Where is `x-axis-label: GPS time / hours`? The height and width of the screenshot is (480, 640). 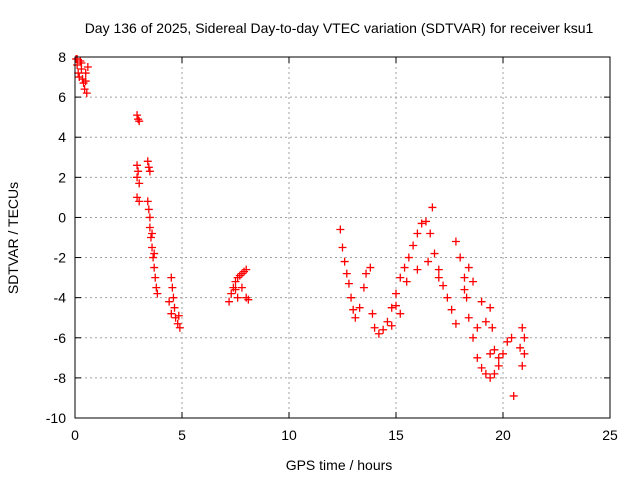 x-axis-label: GPS time / hours is located at coordinates (339, 465).